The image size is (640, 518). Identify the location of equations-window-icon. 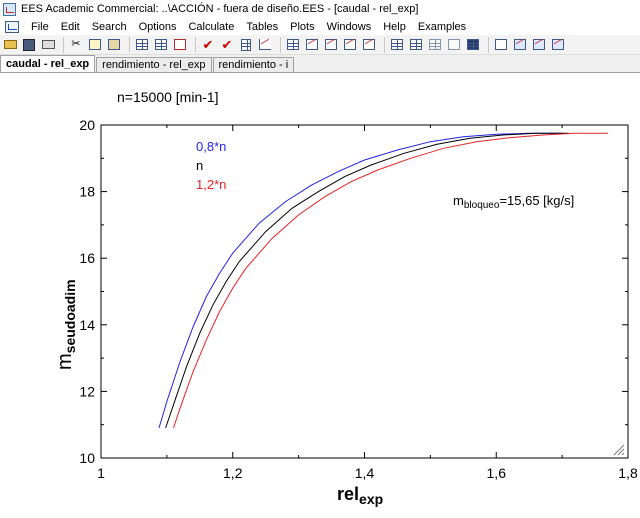
(142, 45).